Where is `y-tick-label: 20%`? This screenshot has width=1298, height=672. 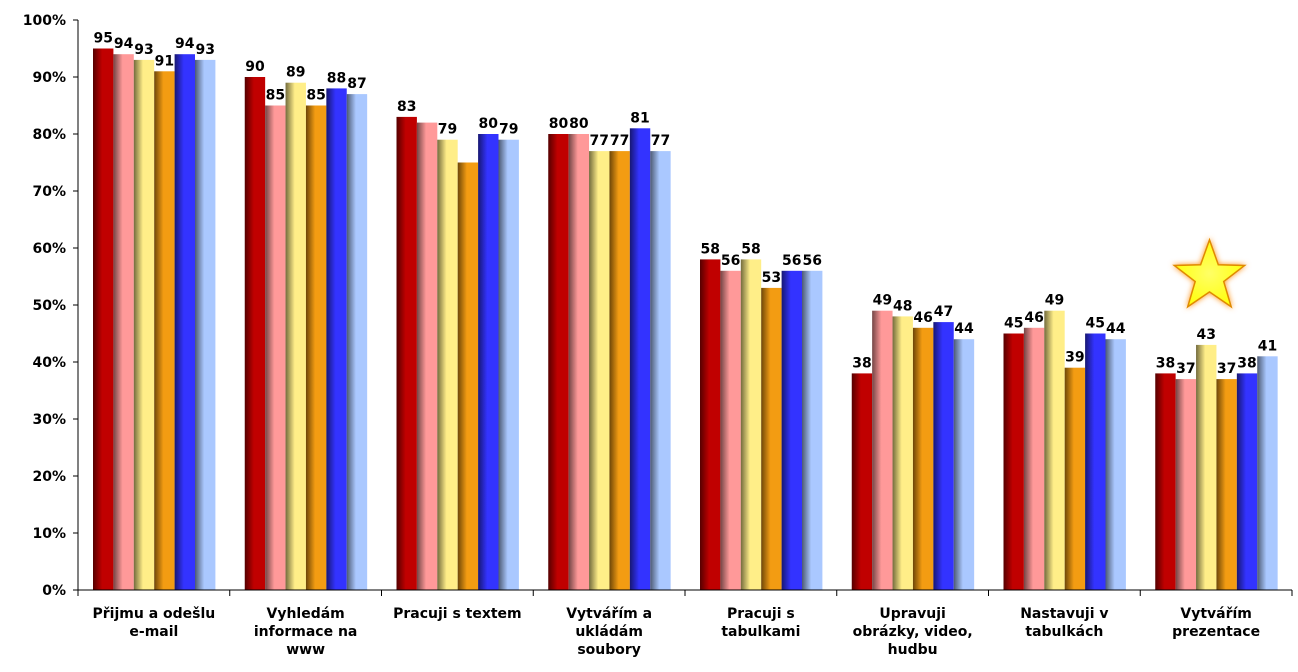
y-tick-label: 20% is located at coordinates (49, 477).